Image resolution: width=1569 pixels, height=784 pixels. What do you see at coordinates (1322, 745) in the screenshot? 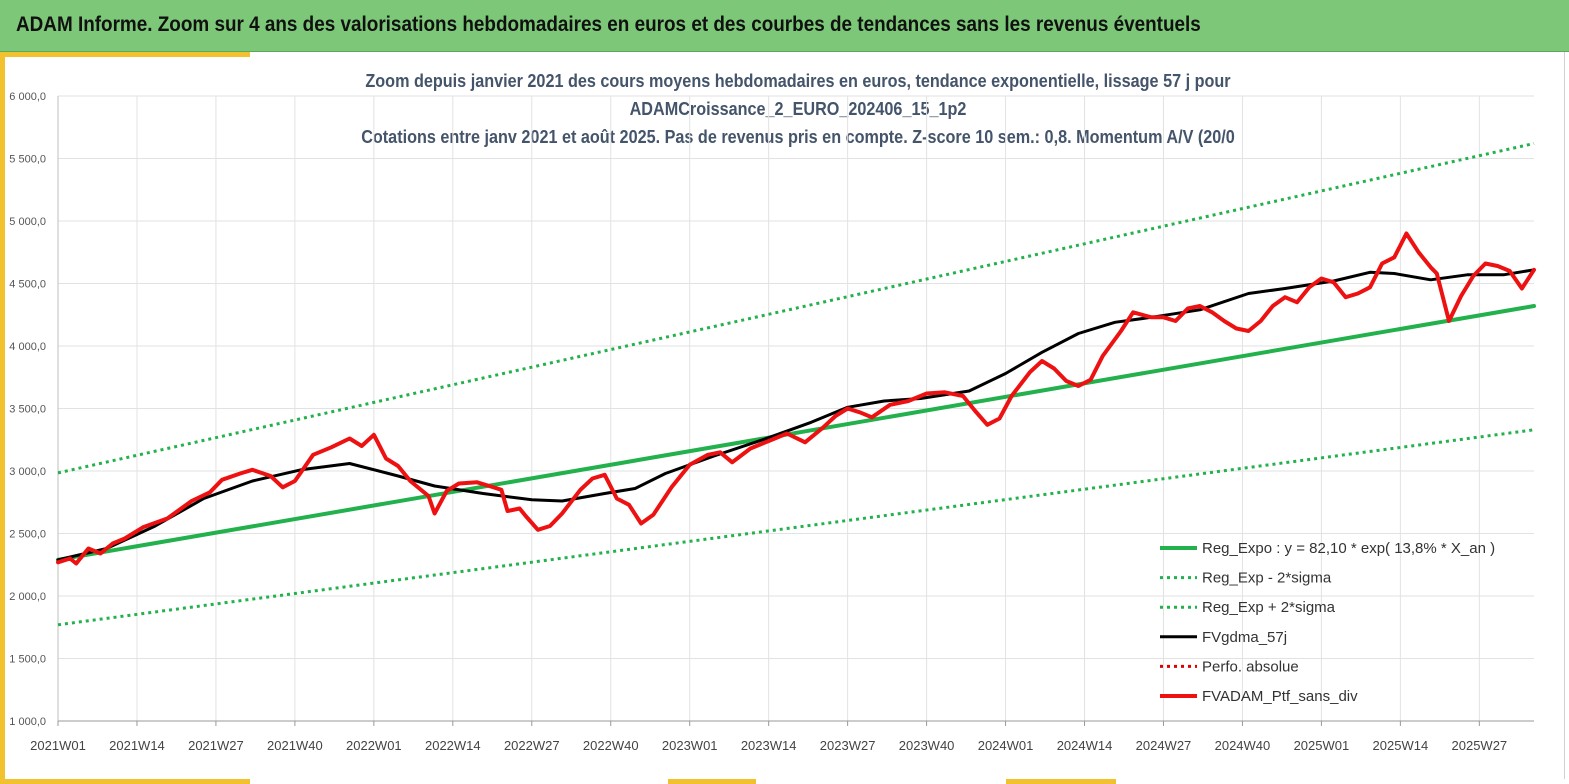
I see `x-tick-label: 2025W01` at bounding box center [1322, 745].